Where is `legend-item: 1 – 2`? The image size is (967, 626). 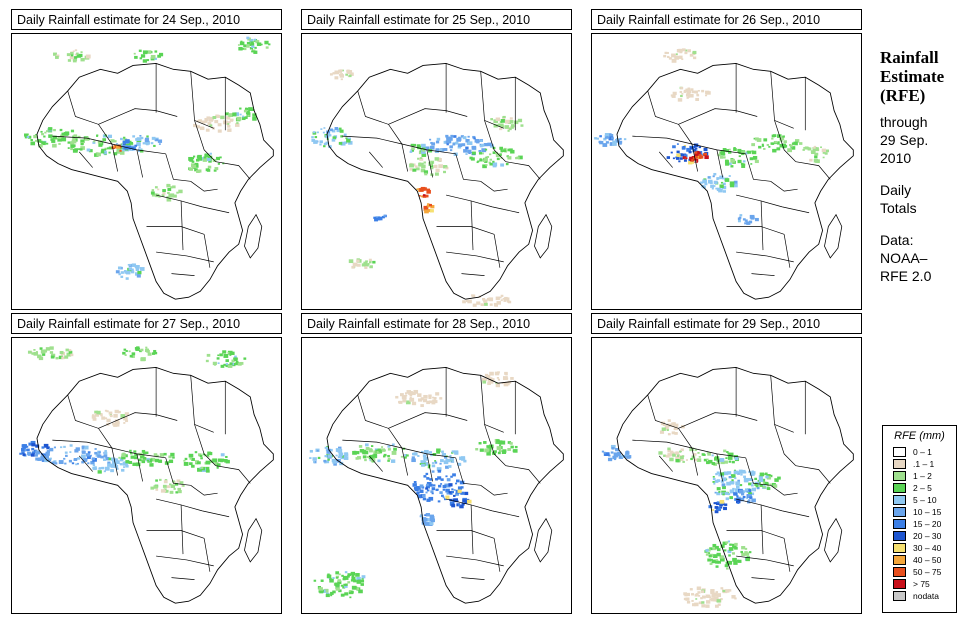
legend-item: 1 – 2 is located at coordinates (924, 476).